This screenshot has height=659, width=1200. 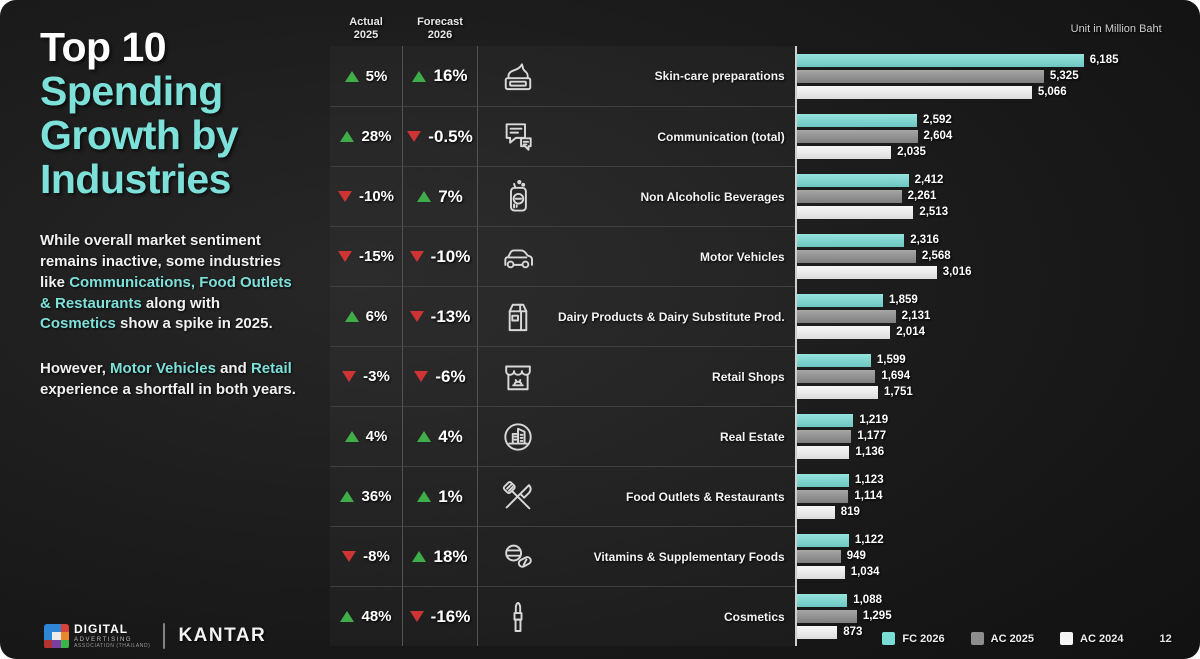 I want to click on actual-2025-value: -8%, so click(x=376, y=556).